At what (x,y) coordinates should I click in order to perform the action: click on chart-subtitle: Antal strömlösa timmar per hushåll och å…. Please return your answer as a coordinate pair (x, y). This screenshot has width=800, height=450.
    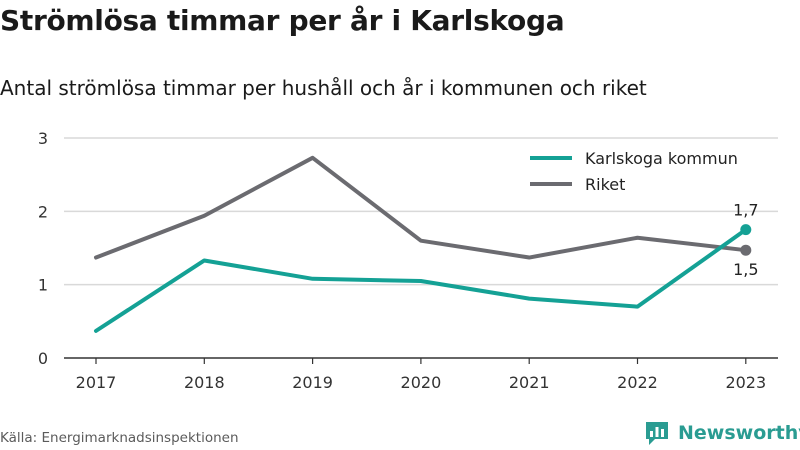
    Looking at the image, I should click on (323, 88).